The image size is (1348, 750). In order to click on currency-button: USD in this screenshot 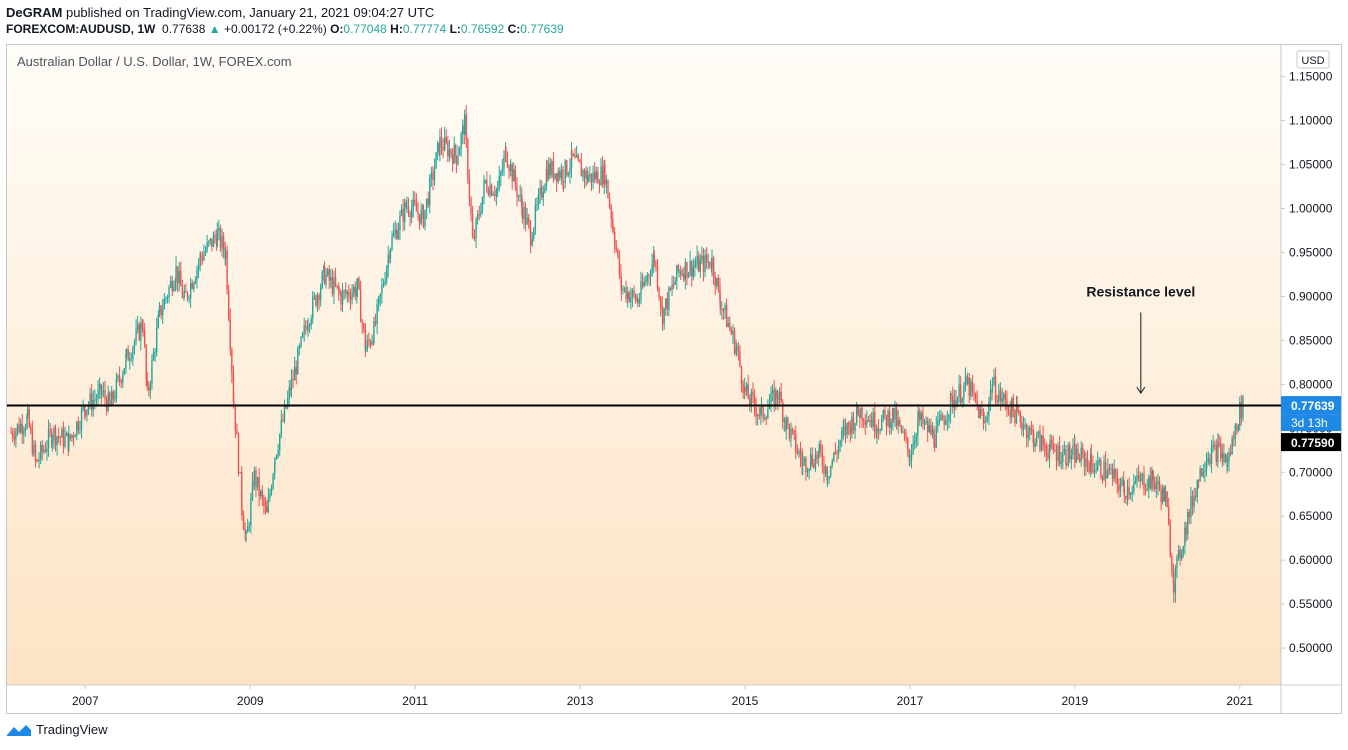, I will do `click(1313, 59)`.